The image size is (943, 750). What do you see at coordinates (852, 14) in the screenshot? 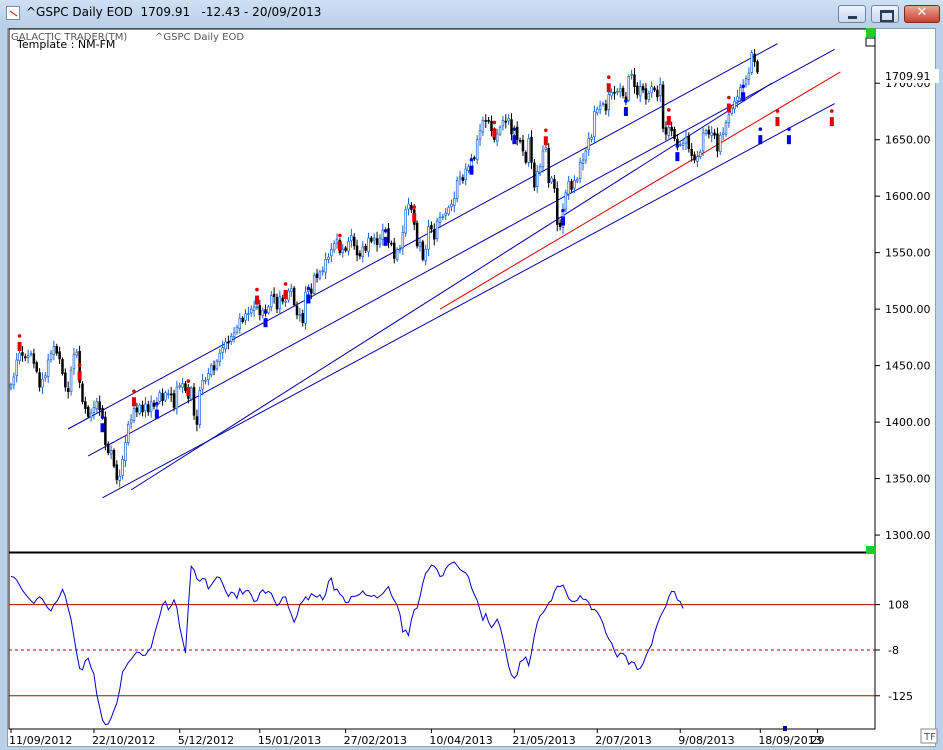
I see `minimize-button` at bounding box center [852, 14].